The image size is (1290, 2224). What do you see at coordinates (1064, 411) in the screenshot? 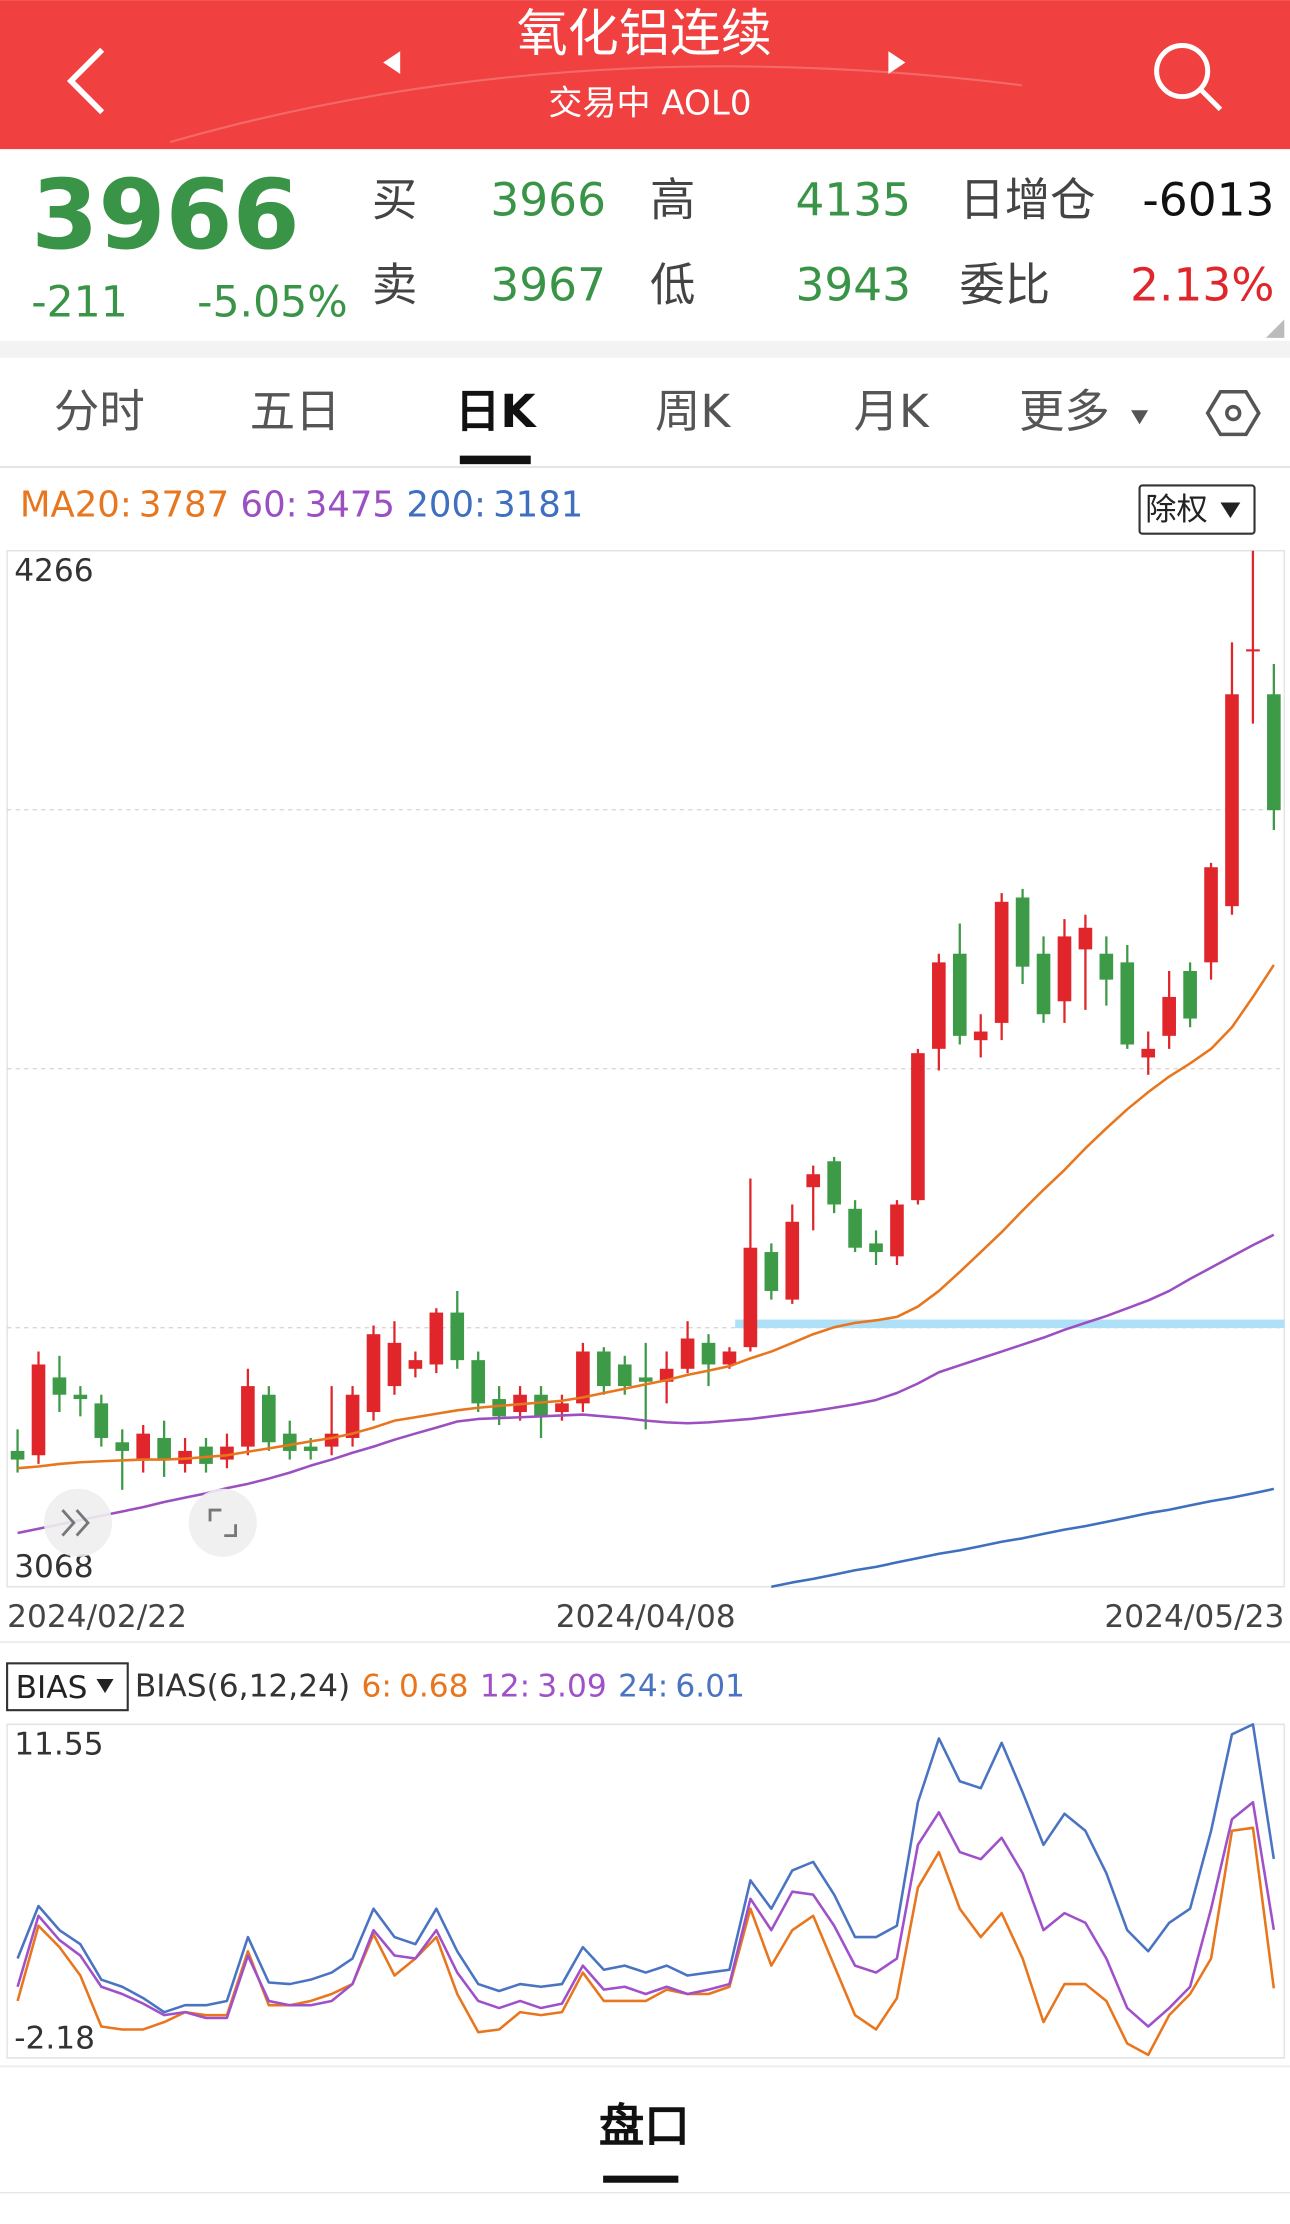
I see `period-tab: 更多` at bounding box center [1064, 411].